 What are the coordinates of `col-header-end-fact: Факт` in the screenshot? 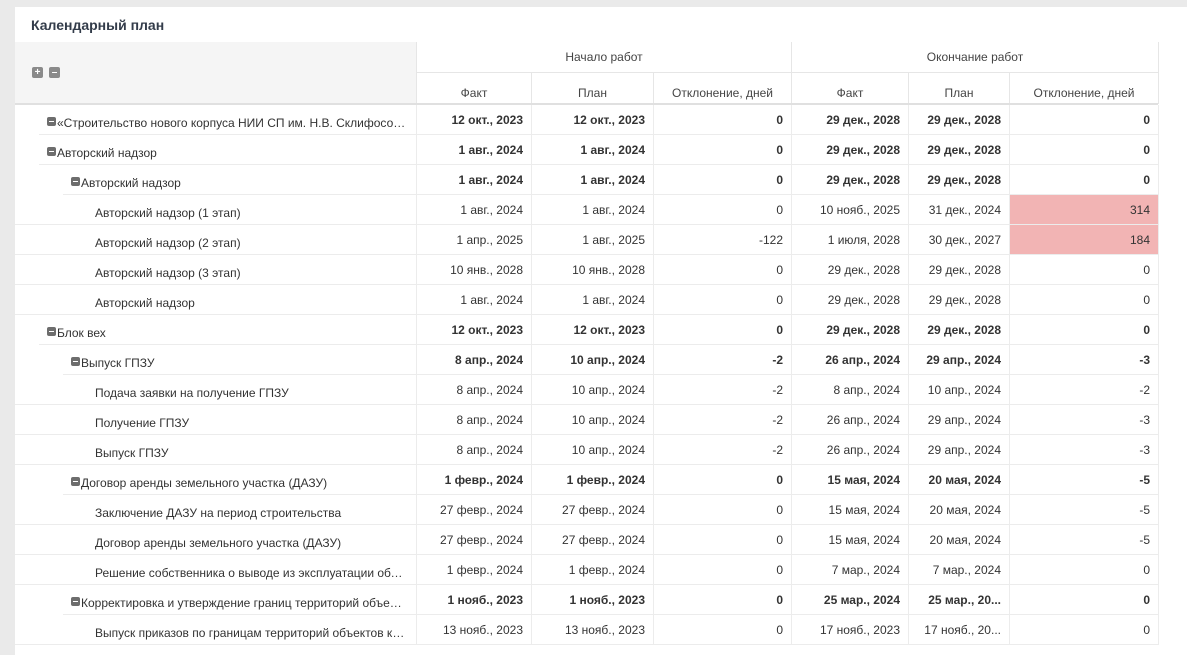 It's located at (849, 88).